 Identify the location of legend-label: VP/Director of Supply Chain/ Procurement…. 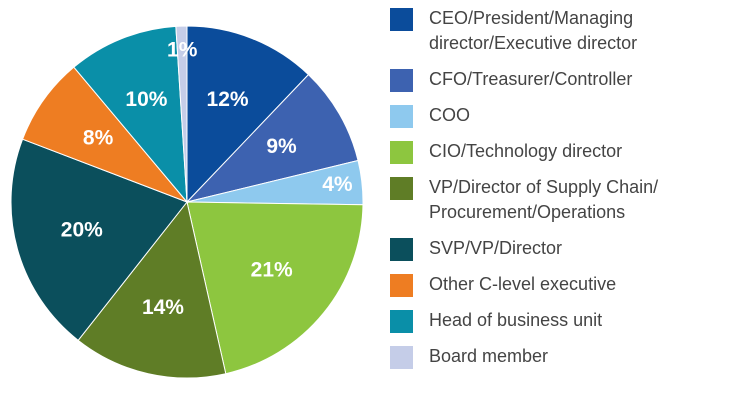
(544, 199).